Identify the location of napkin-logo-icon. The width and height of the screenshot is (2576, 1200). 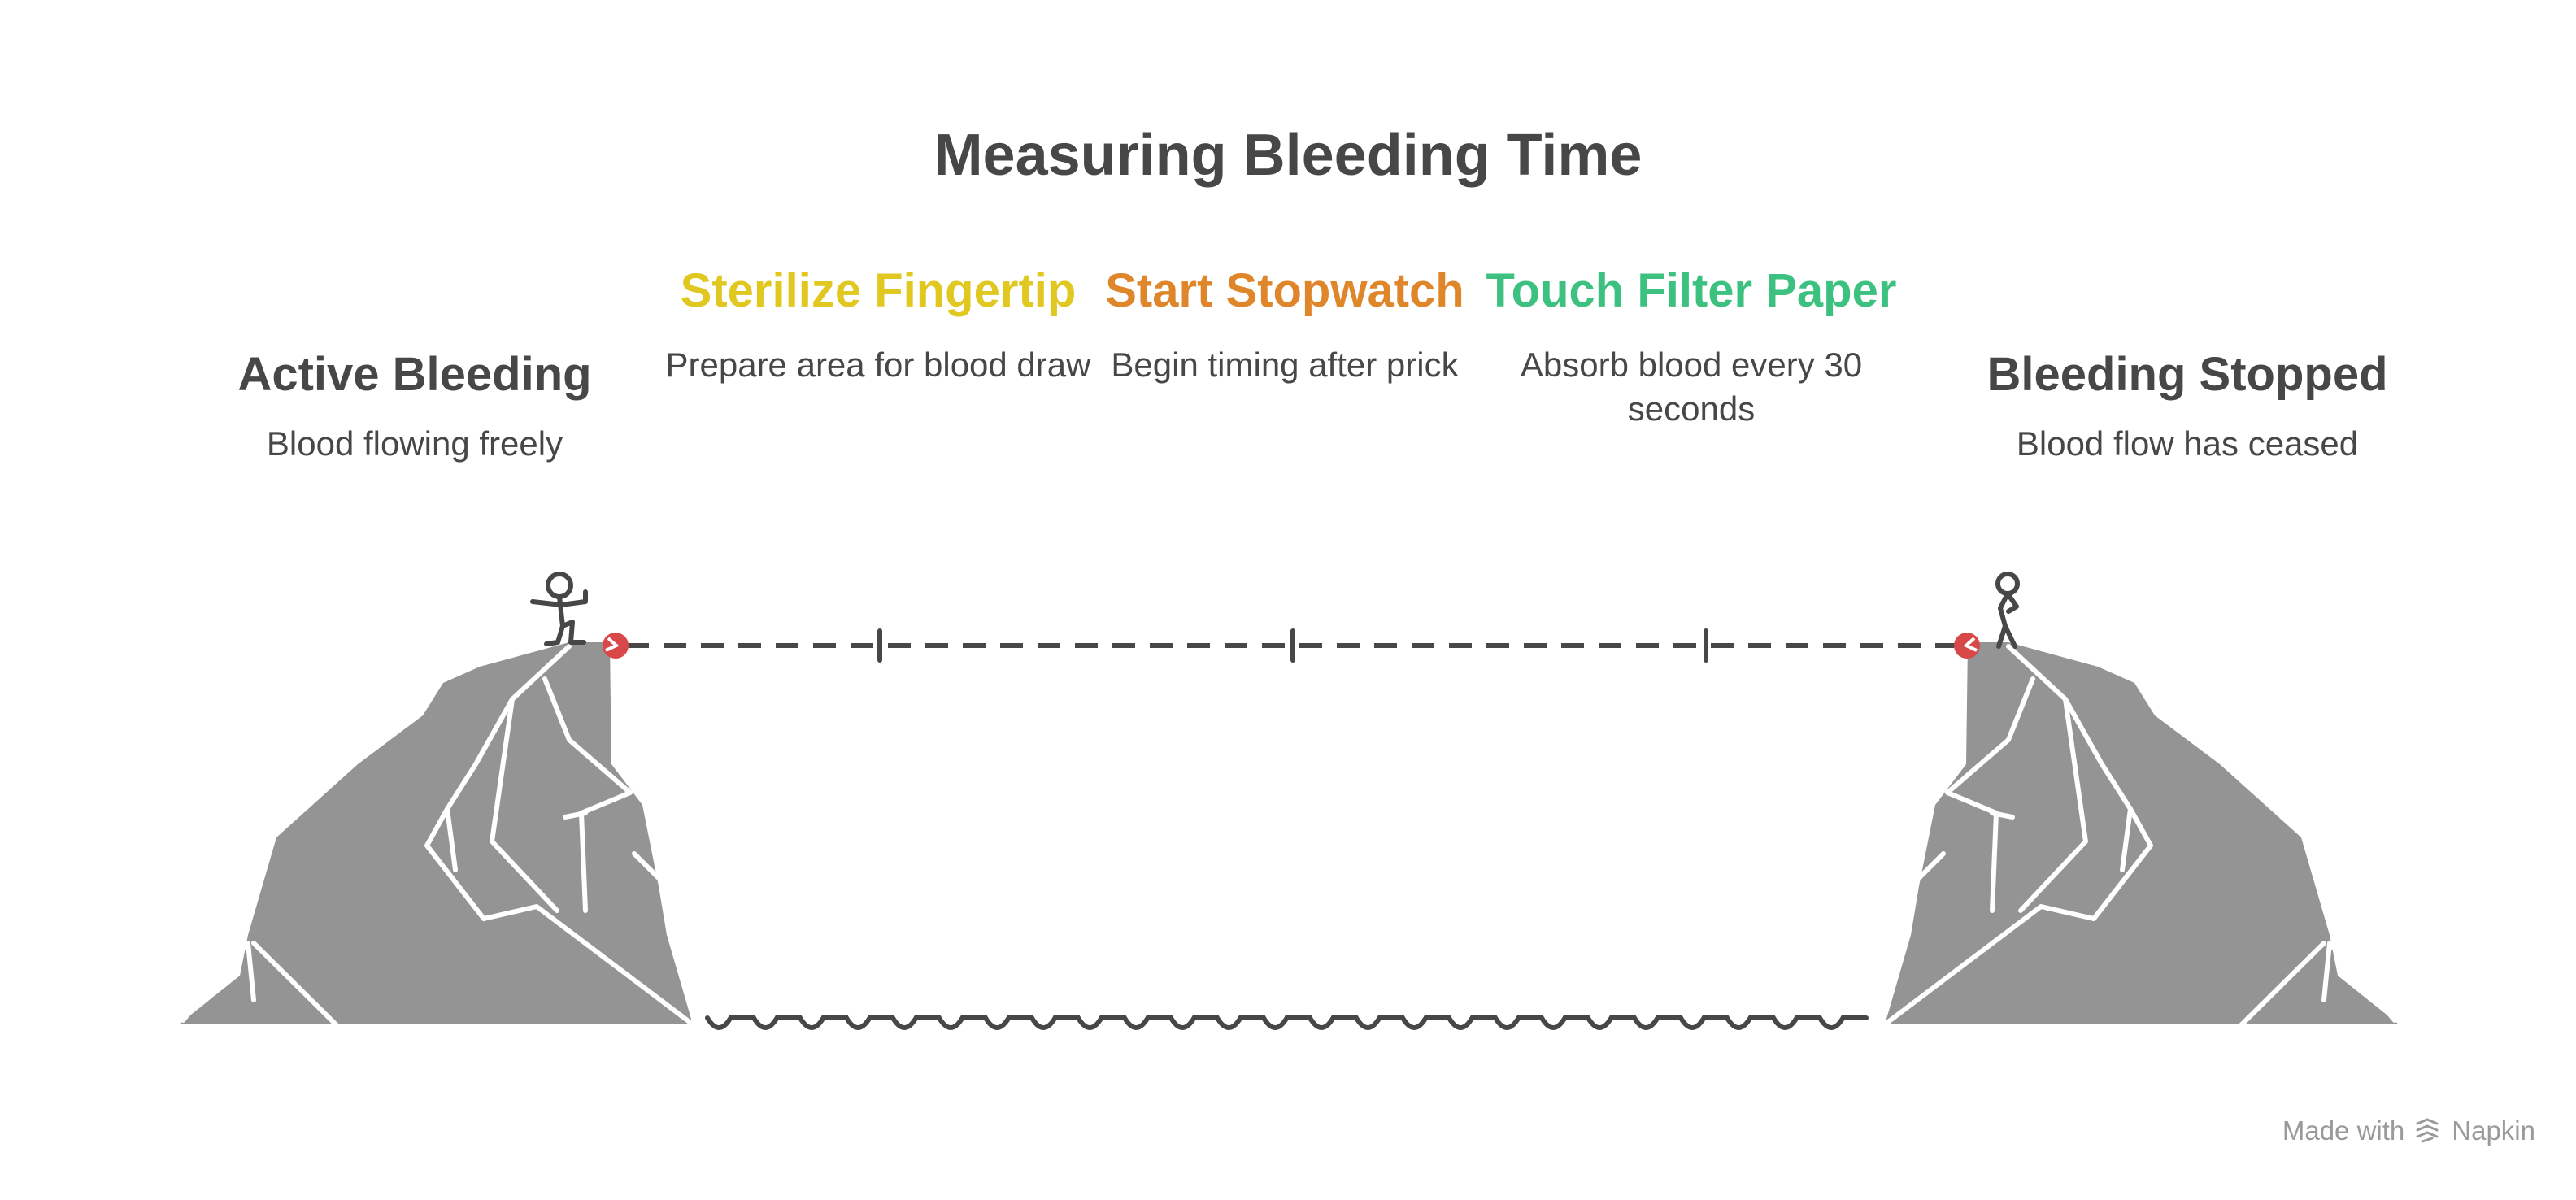
(2428, 1130).